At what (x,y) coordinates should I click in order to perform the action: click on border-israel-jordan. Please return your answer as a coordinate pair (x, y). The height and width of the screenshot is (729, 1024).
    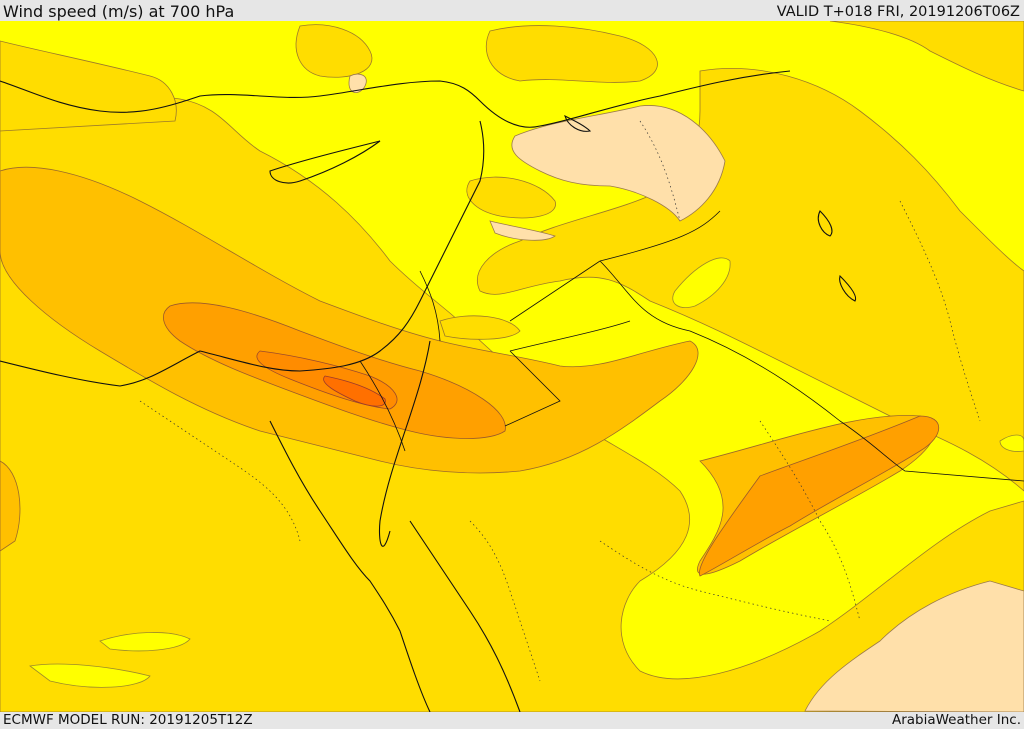
    Looking at the image, I should click on (430, 306).